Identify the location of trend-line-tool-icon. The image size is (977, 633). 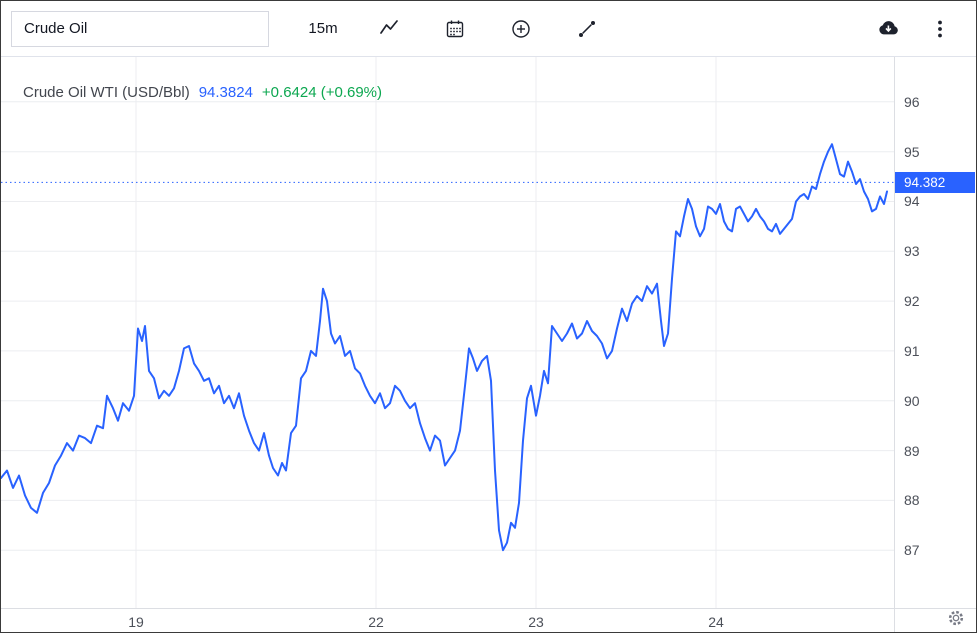
(587, 29).